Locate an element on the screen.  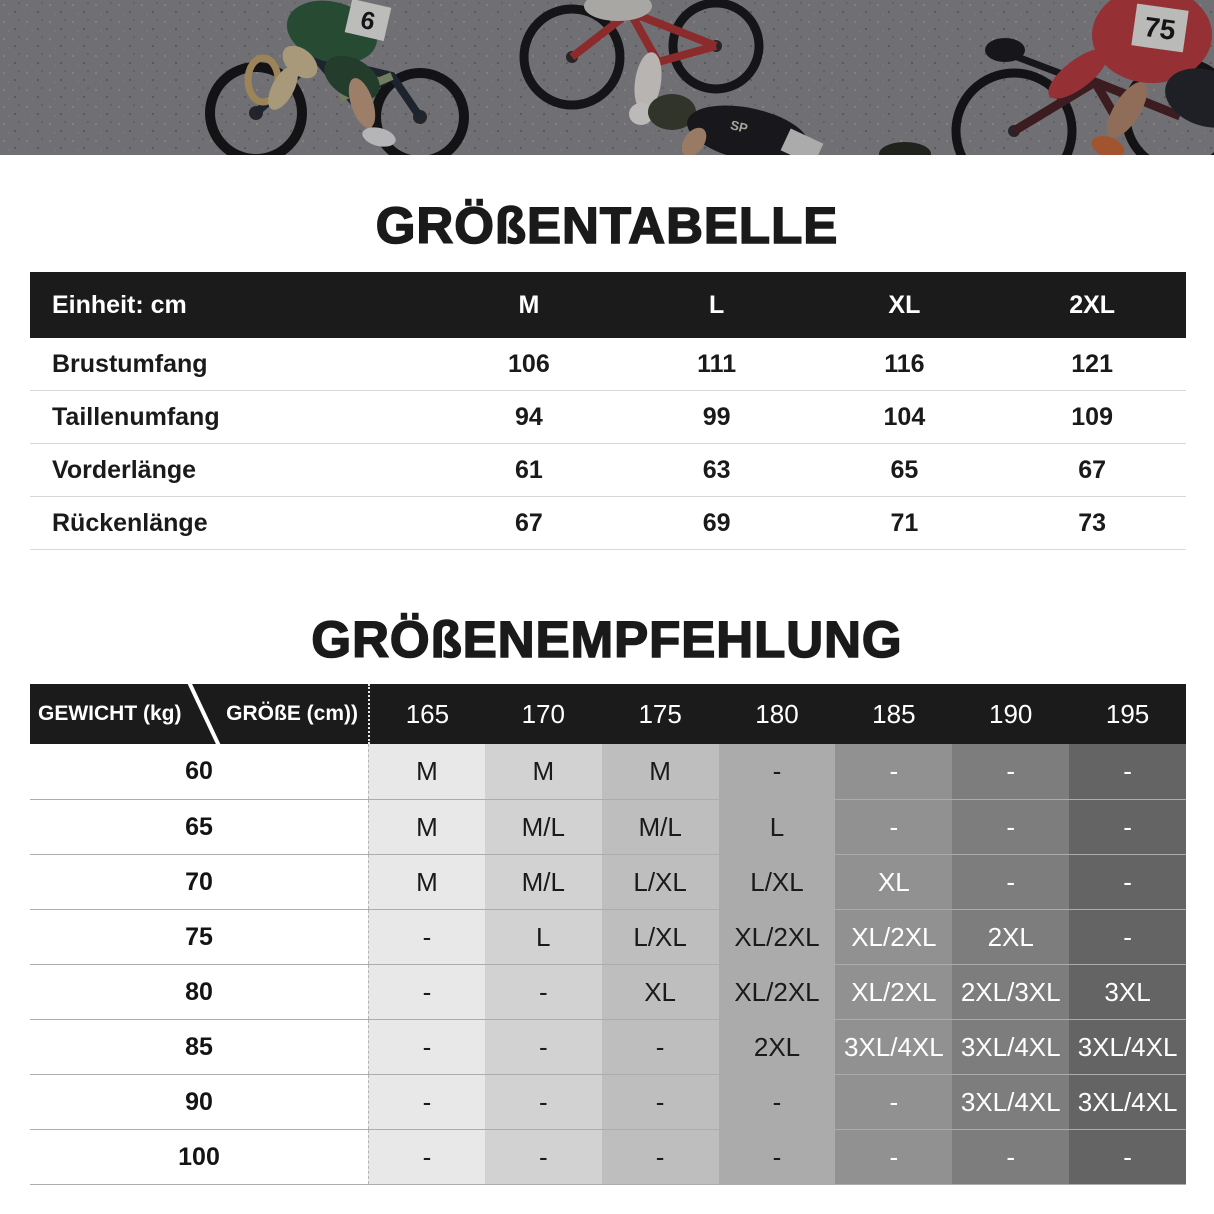
row-label: Brustumfang is located at coordinates (130, 363).